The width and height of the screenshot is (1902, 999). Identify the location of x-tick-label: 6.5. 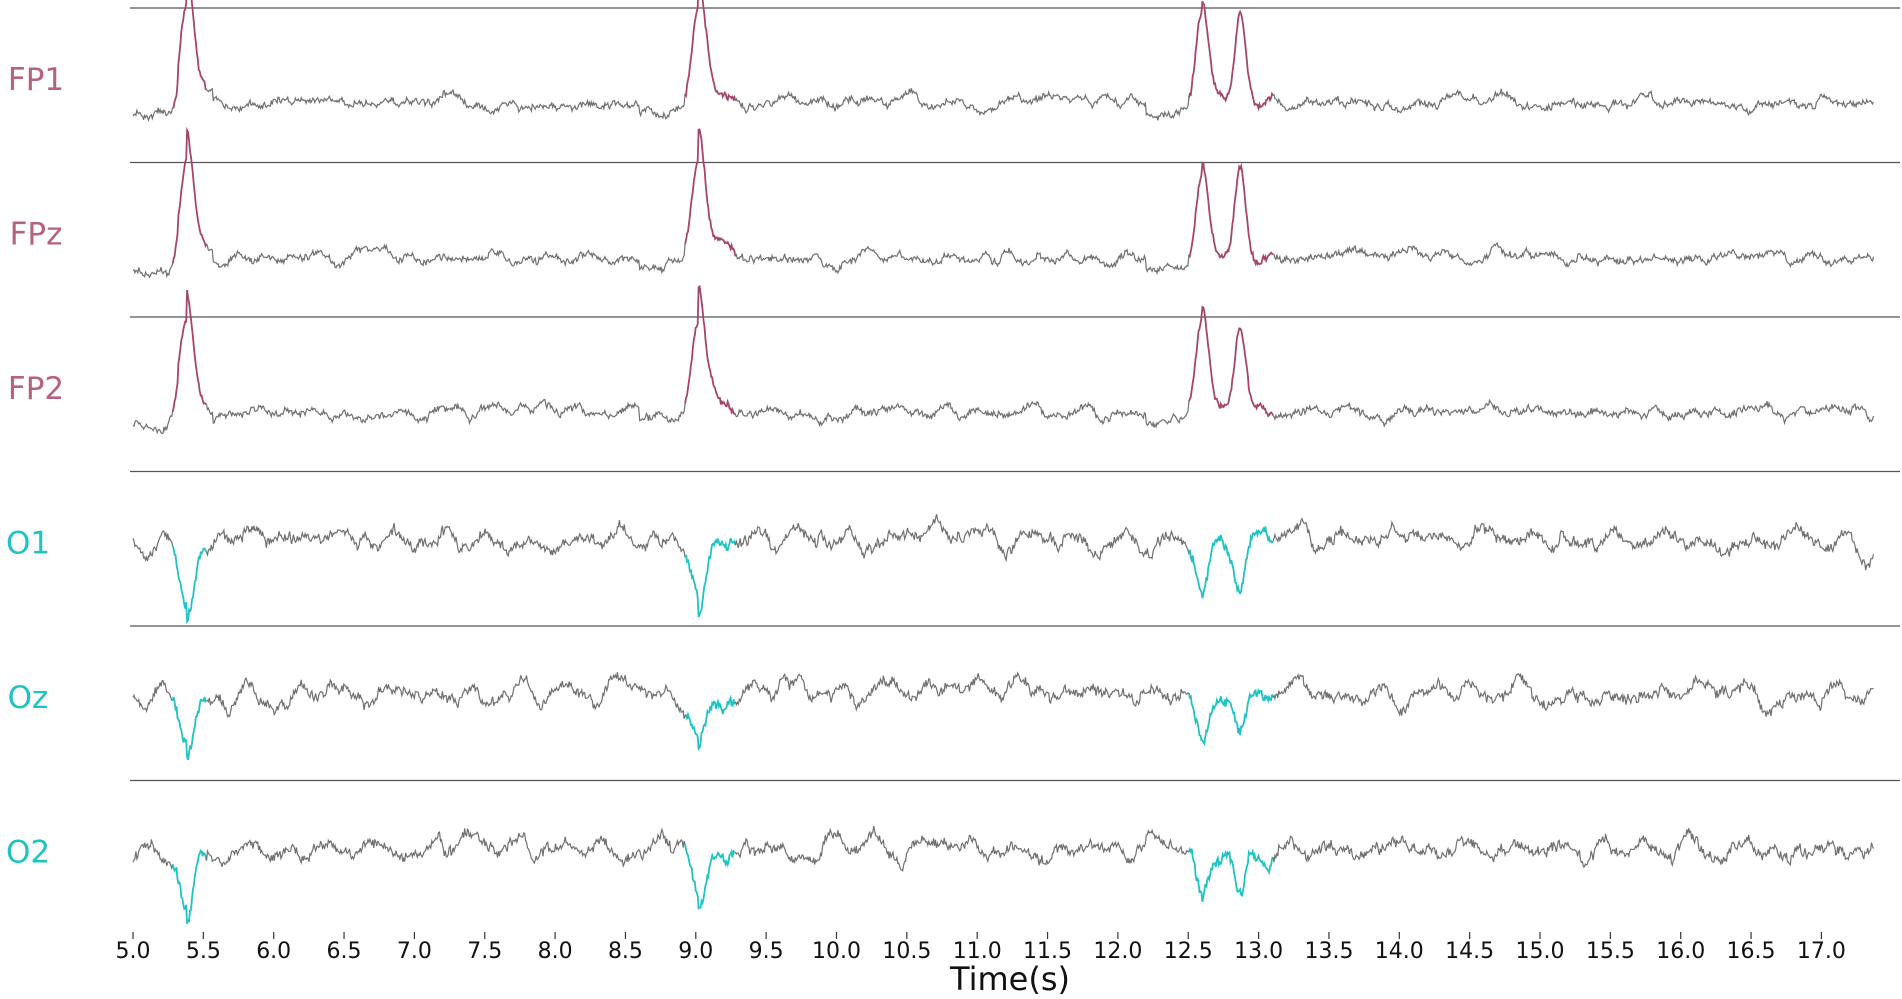
(344, 951).